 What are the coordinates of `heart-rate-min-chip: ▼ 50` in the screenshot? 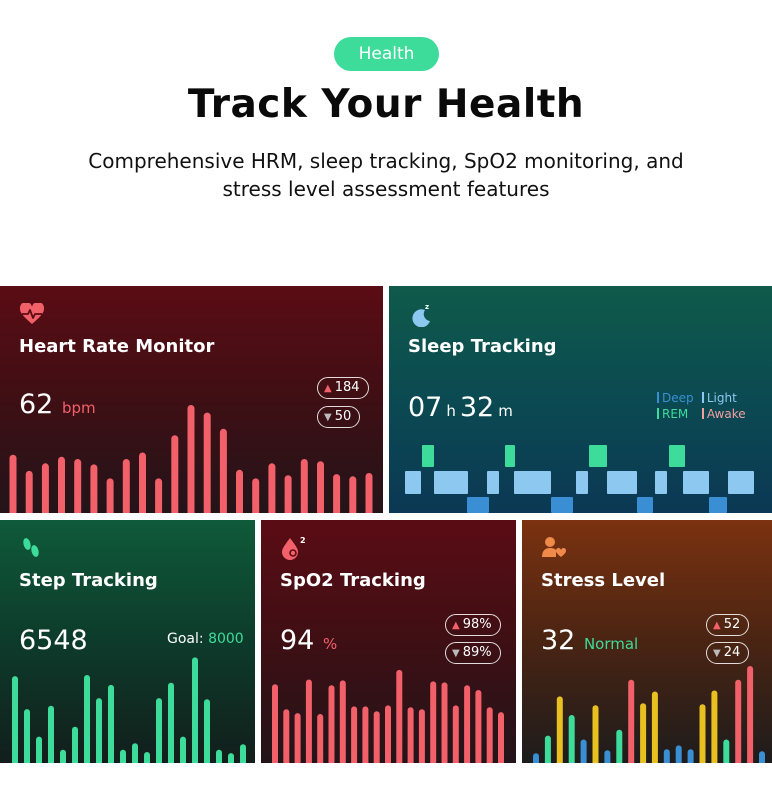 It's located at (339, 417).